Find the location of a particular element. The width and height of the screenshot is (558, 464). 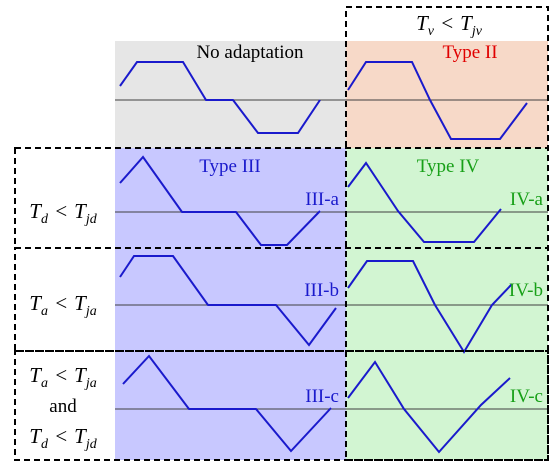

waveform-iii-c is located at coordinates (227, 403).